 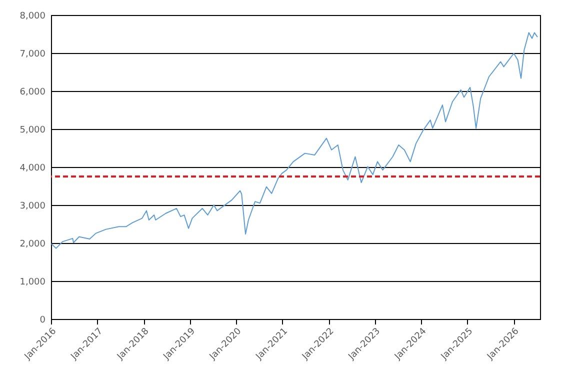 I want to click on y-tick-label: 7,000, so click(x=33, y=55).